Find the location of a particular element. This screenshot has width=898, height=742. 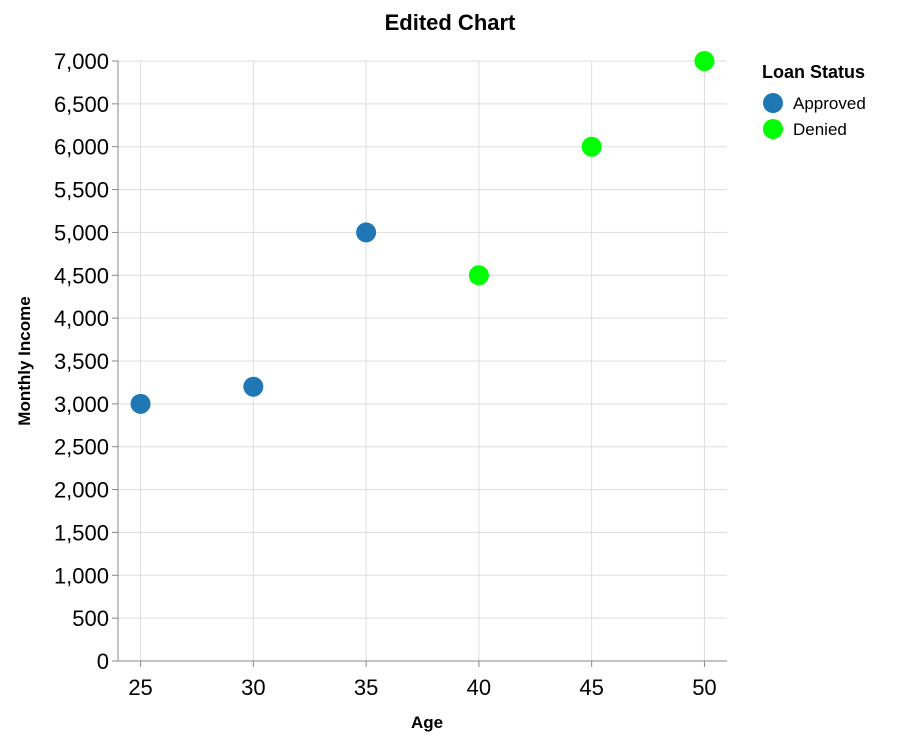

y-tick-label: 3,500 is located at coordinates (81, 361).